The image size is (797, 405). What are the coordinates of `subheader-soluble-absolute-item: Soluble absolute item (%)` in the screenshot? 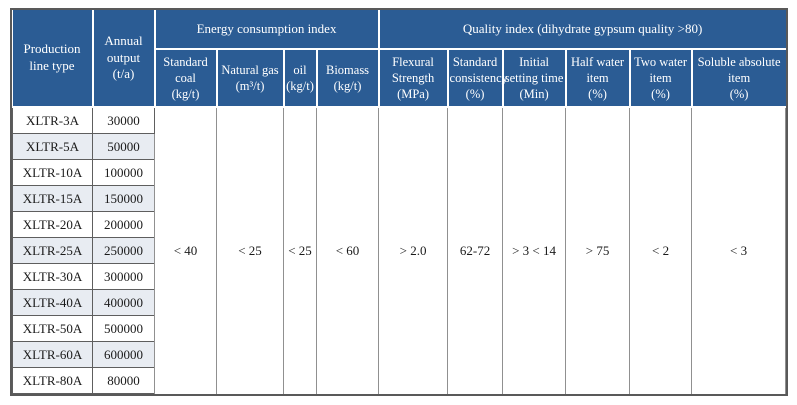 It's located at (738, 78).